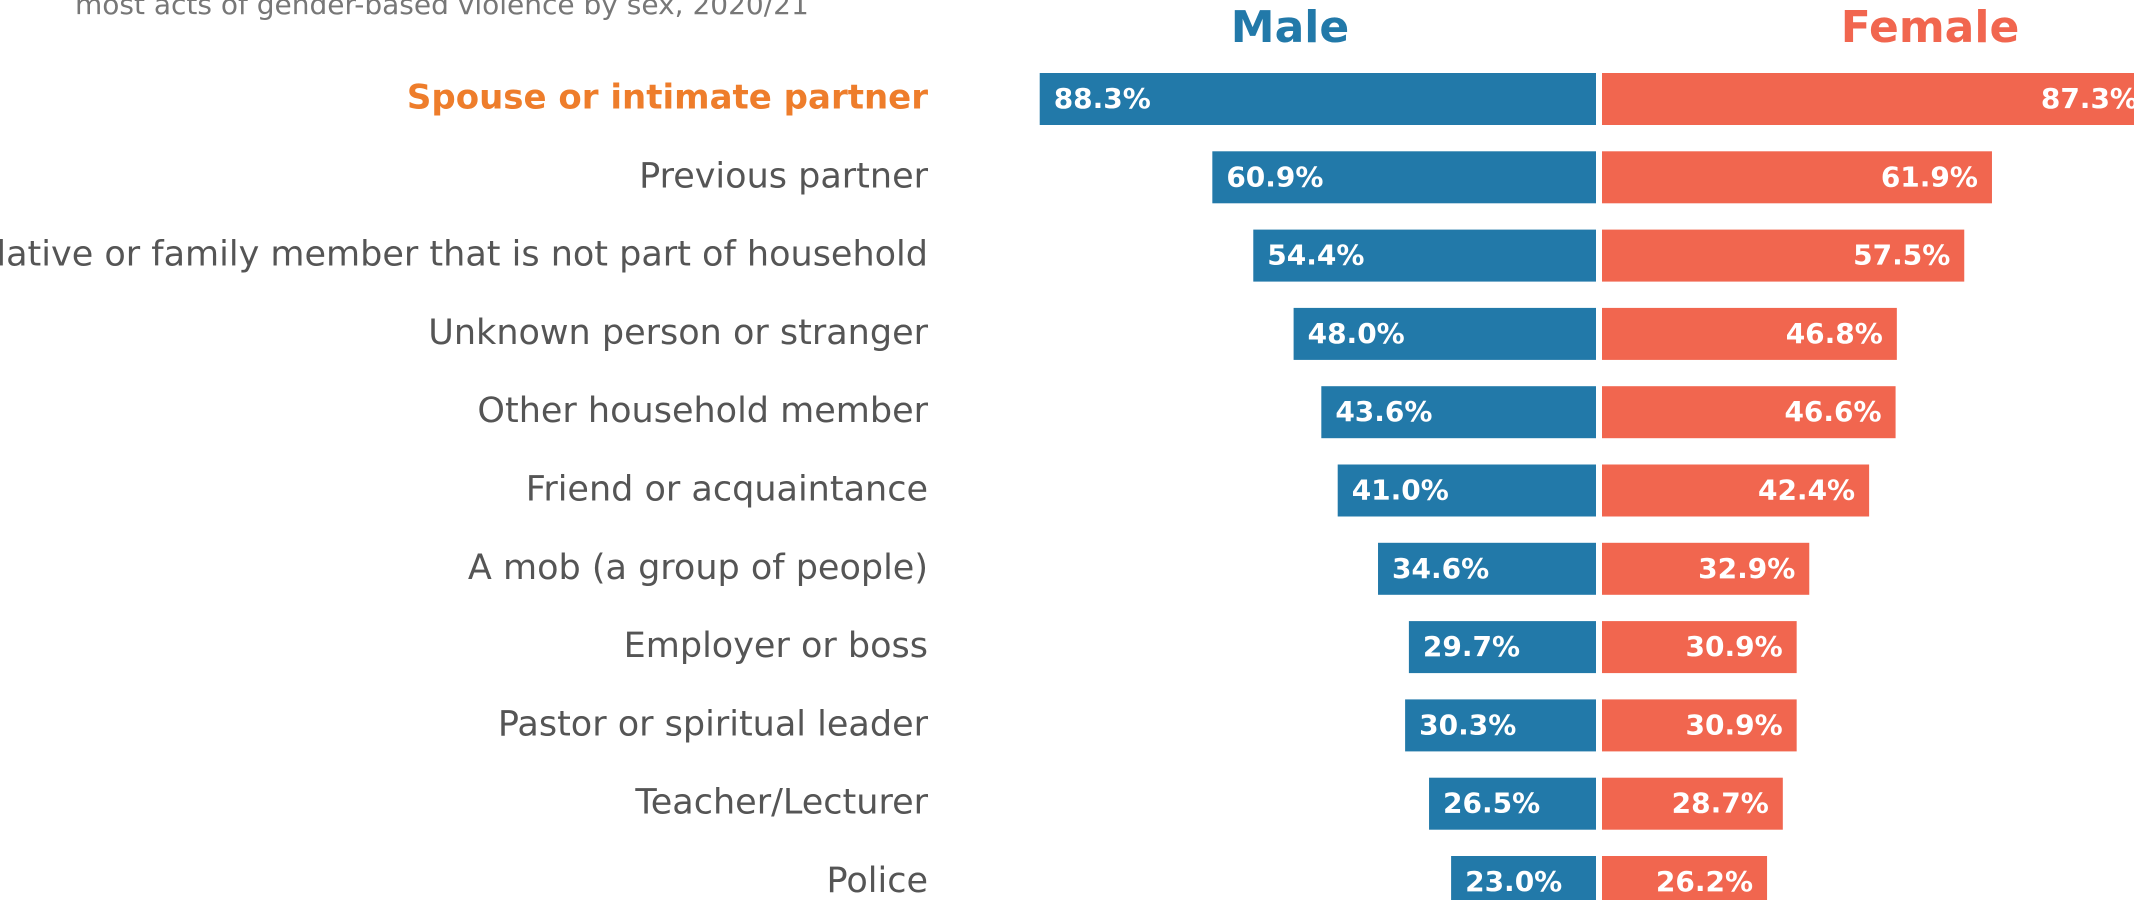 The width and height of the screenshot is (2134, 900). Describe the element at coordinates (1491, 803) in the screenshot. I see `value-label: 26.5%` at that location.